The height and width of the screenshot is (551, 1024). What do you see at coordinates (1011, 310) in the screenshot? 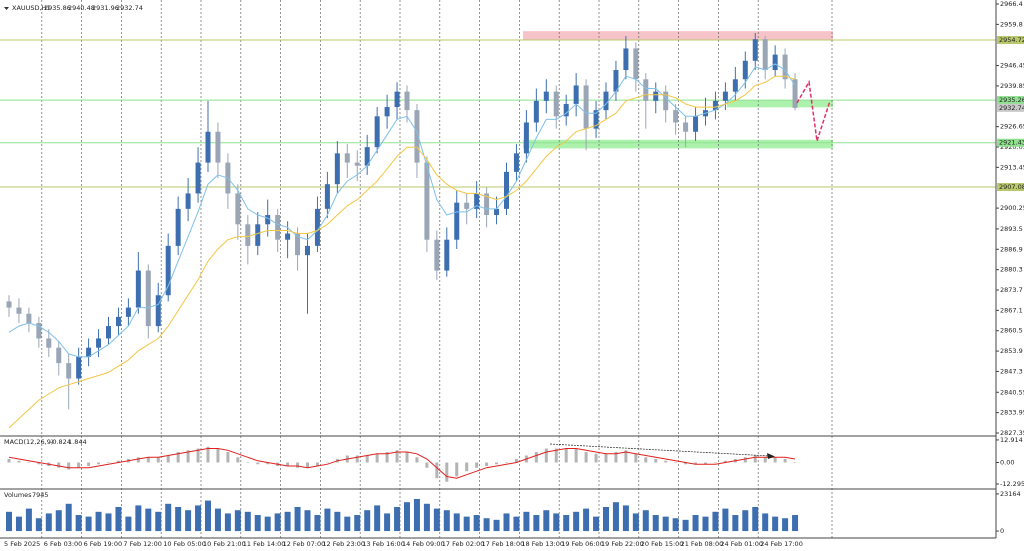
I see `y-tick-label: 2867.1` at bounding box center [1011, 310].